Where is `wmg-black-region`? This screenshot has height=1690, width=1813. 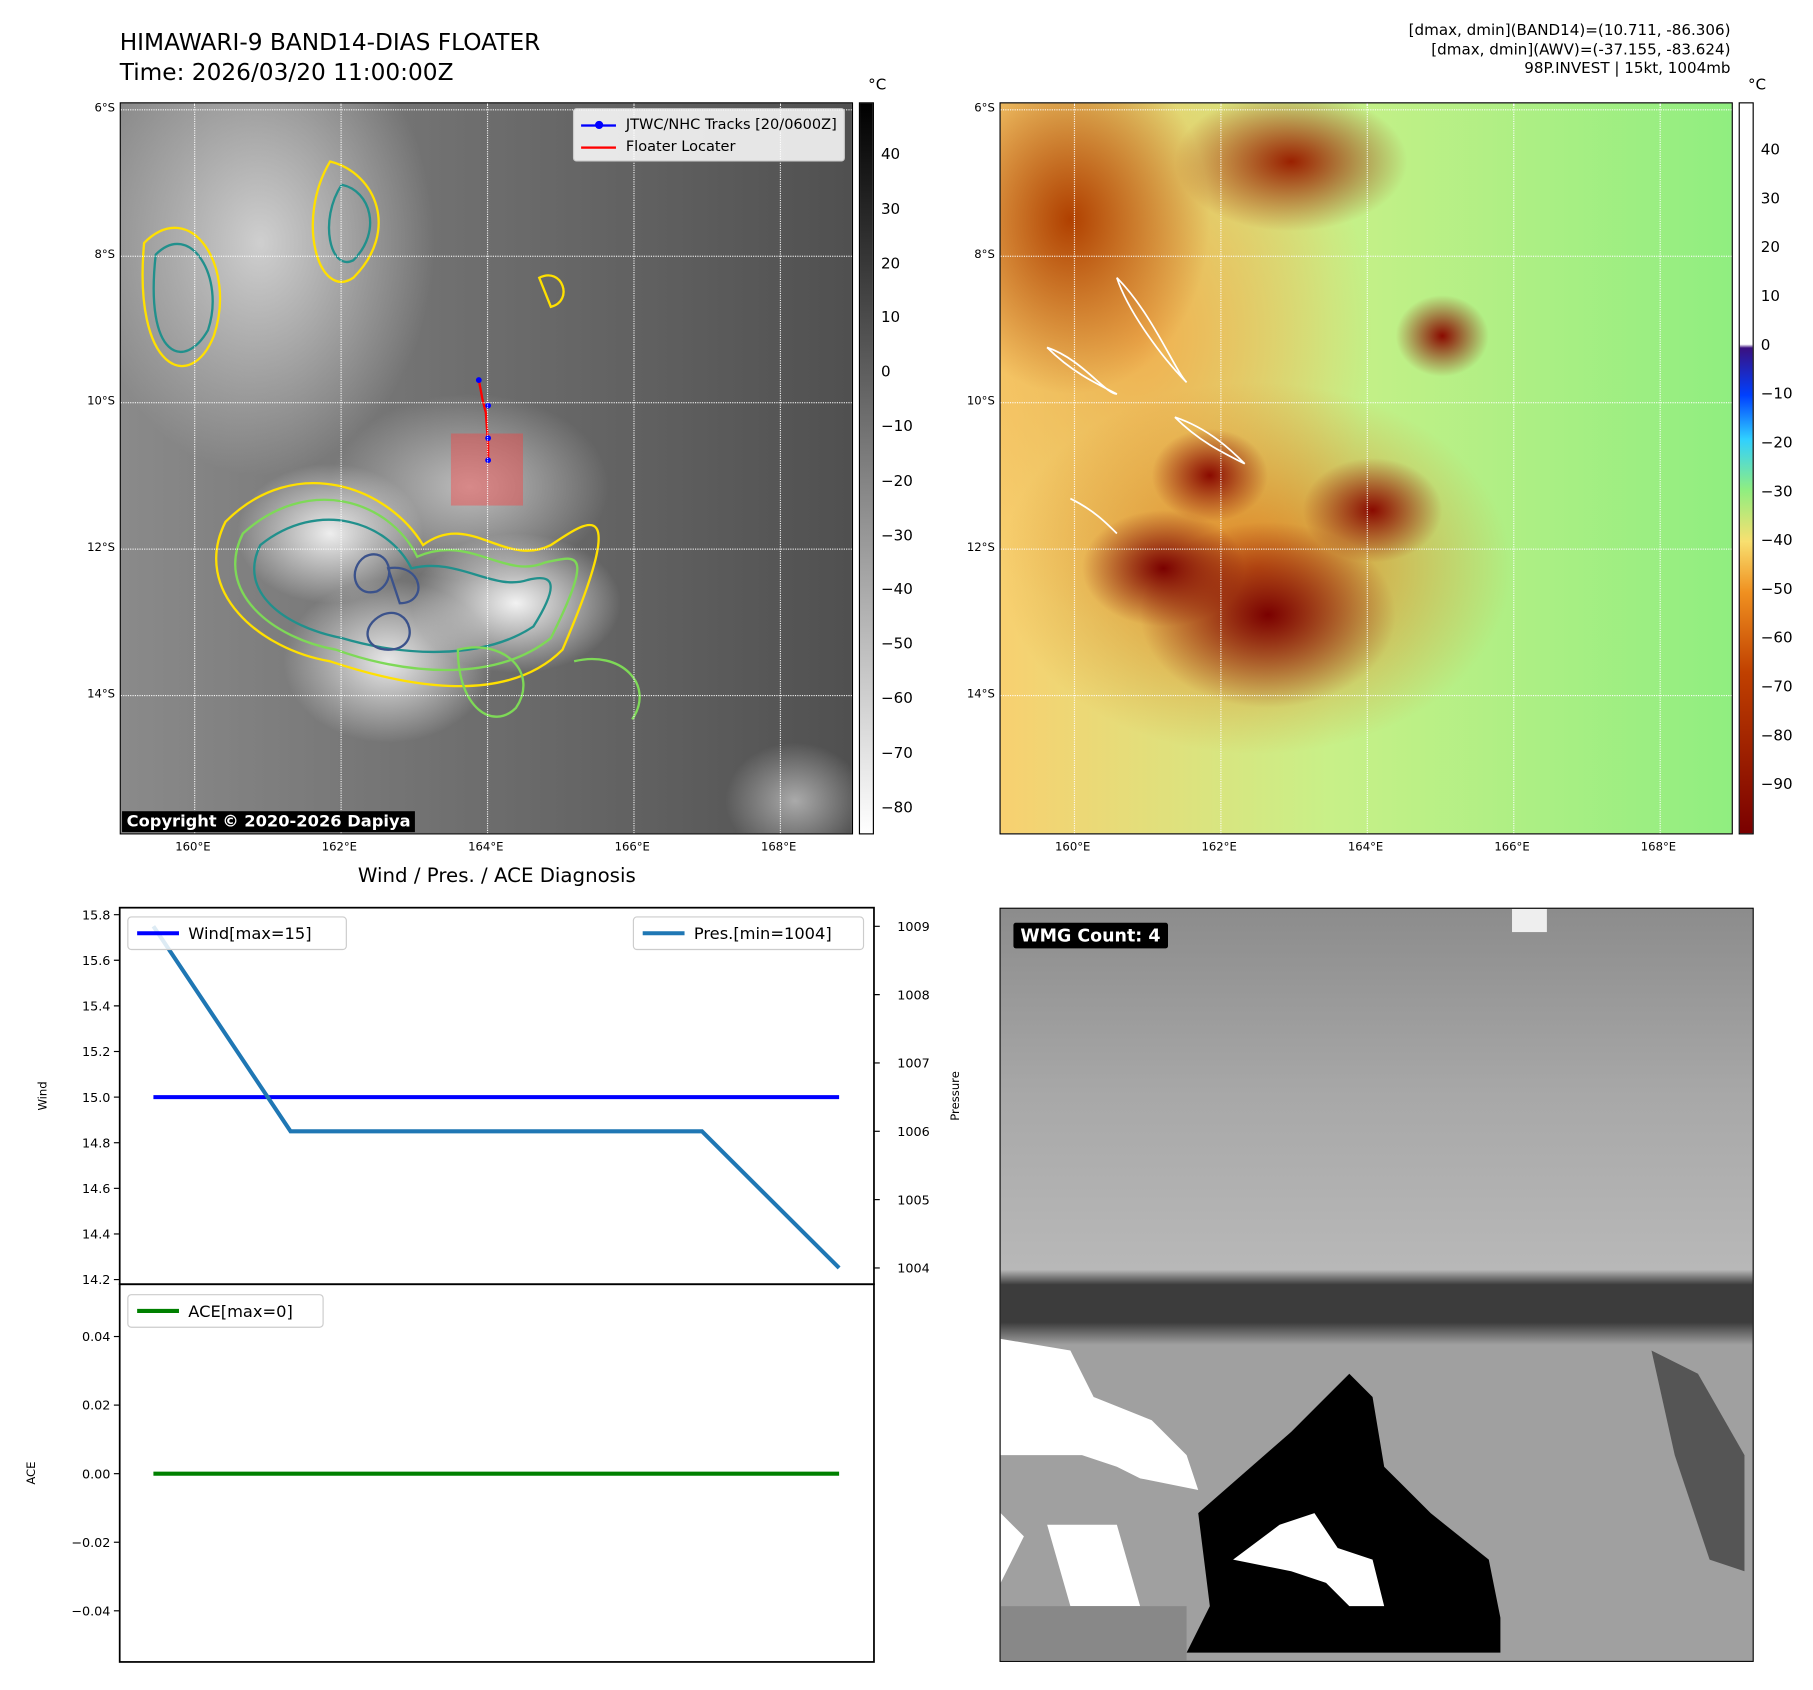 wmg-black-region is located at coordinates (1343, 1513).